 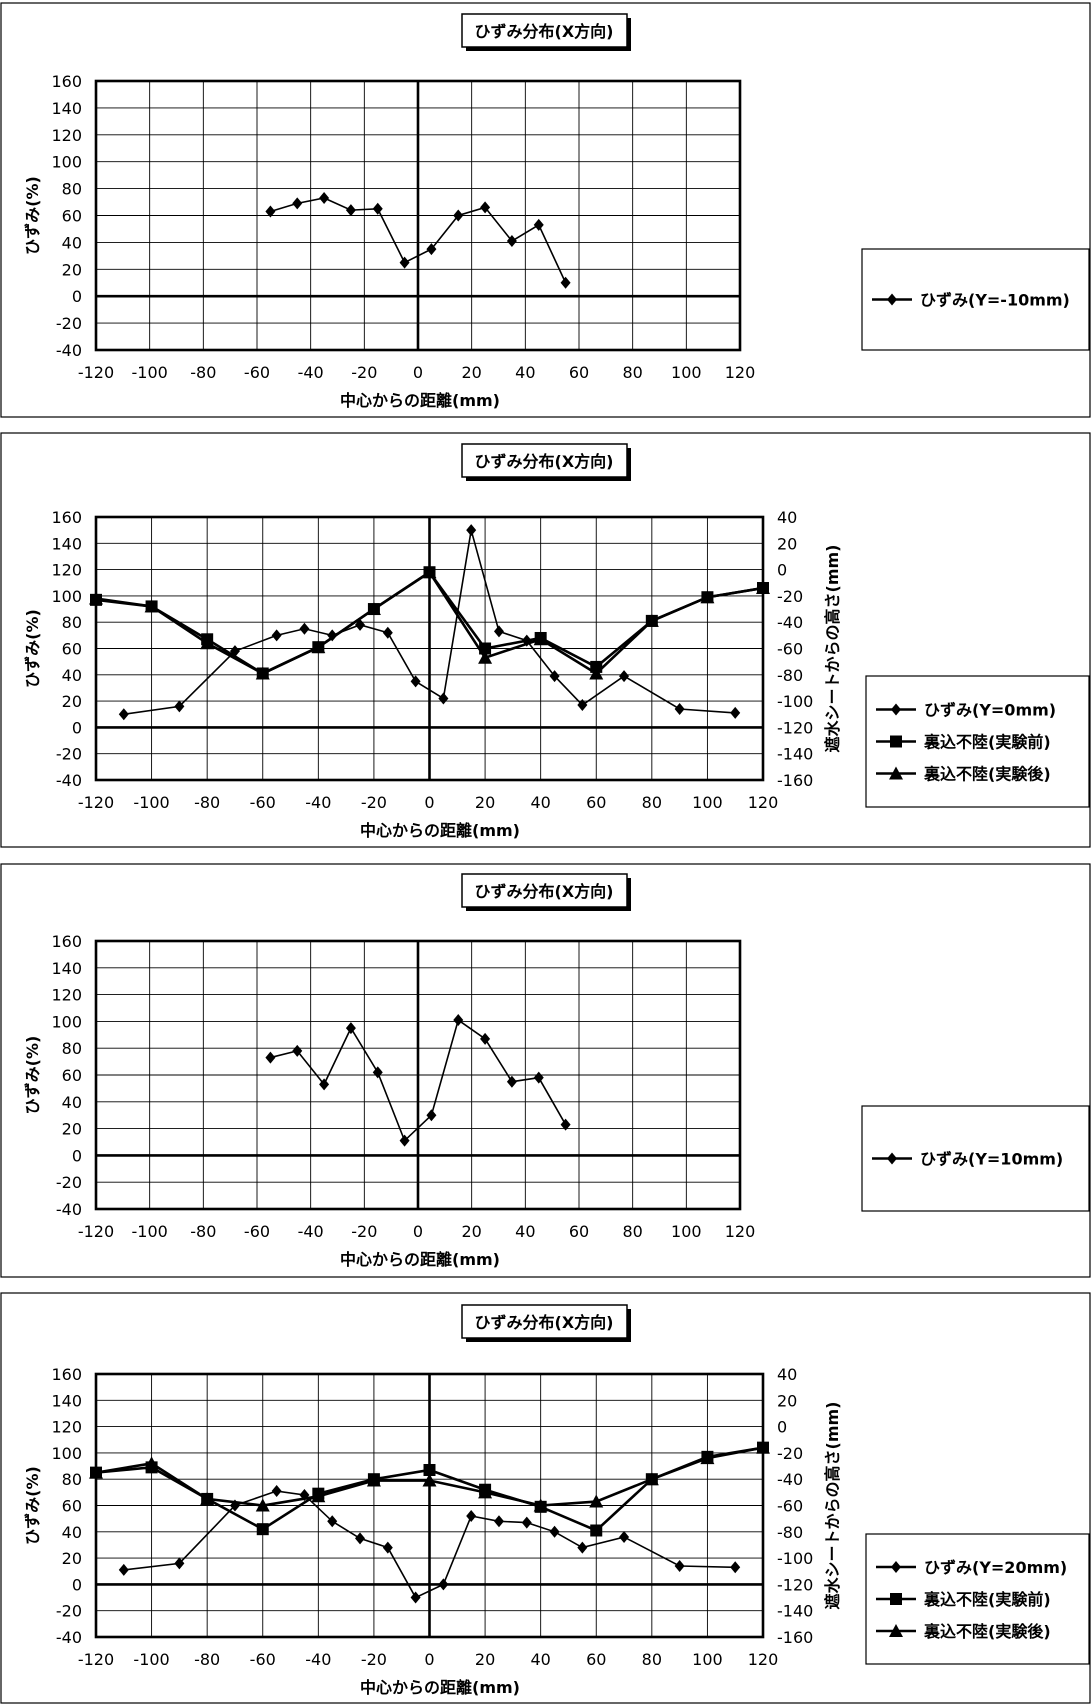 I want to click on y2-tick-label: -100, so click(x=795, y=701).